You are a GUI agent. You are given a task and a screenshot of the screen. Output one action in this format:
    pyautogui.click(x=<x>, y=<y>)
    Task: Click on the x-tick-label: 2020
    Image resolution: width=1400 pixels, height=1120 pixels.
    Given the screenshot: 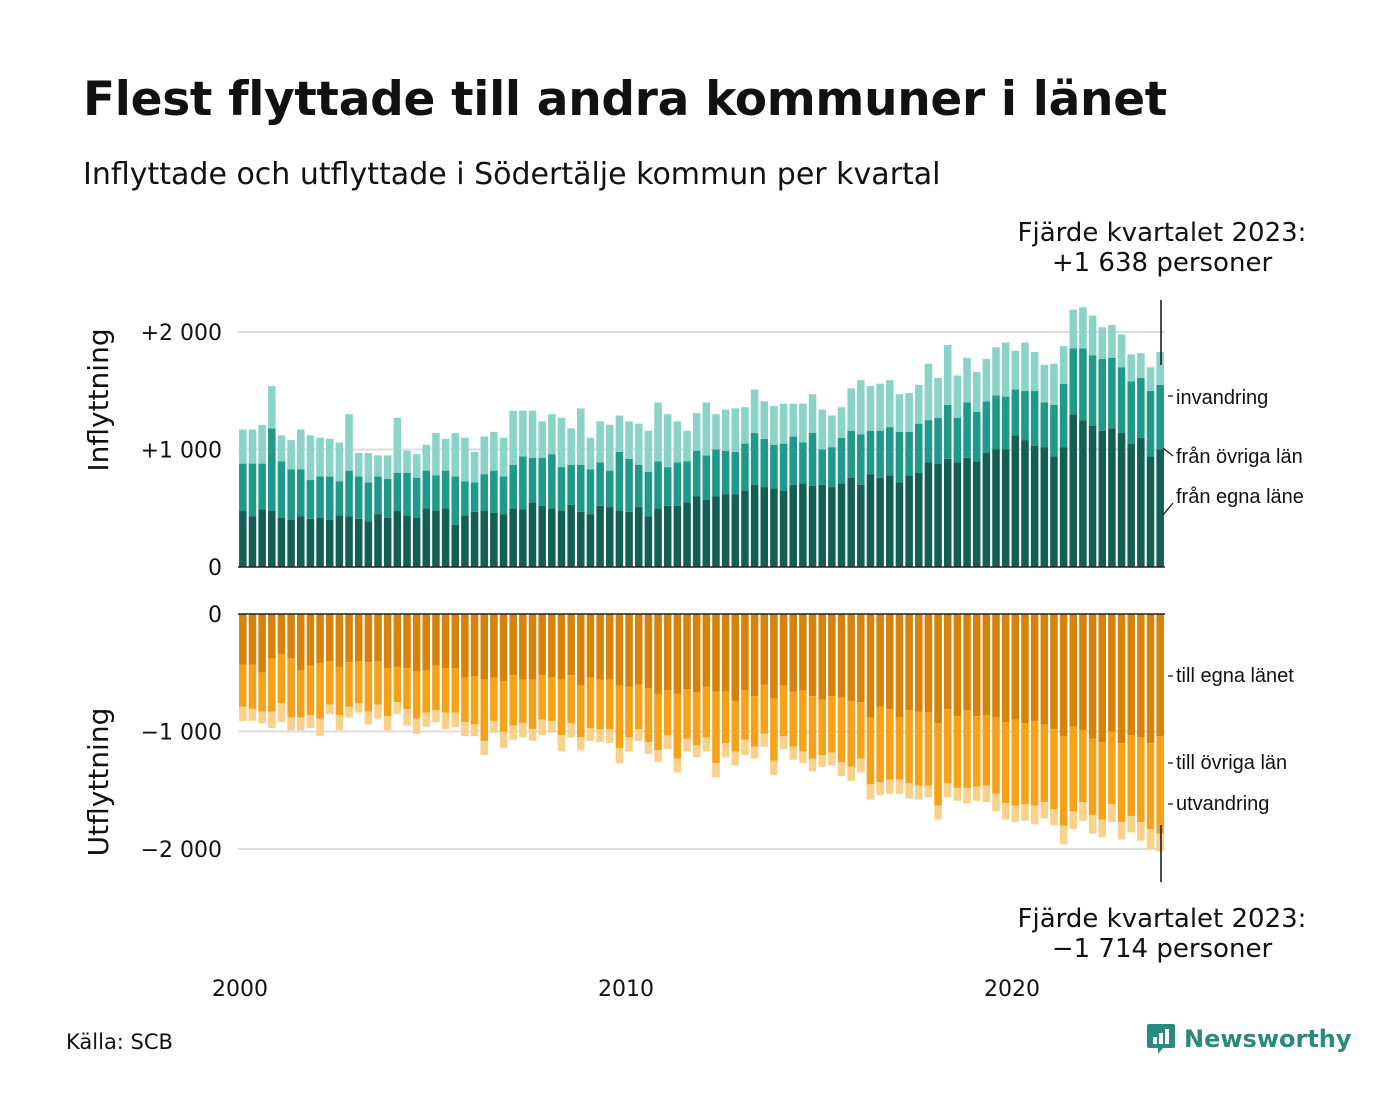 What is the action you would take?
    pyautogui.click(x=1012, y=989)
    